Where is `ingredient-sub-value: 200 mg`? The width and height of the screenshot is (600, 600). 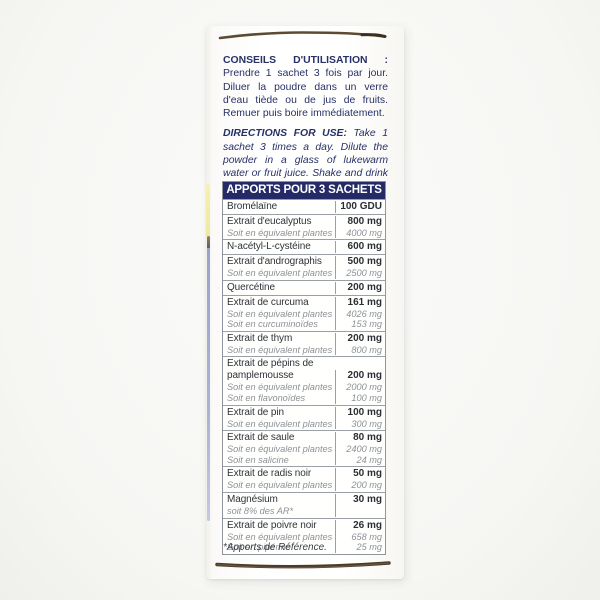 ingredient-sub-value: 200 mg is located at coordinates (360, 486).